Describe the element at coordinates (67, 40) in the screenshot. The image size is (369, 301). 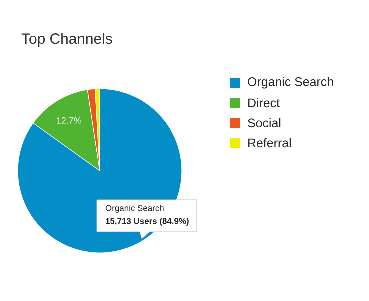
I see `chart-title: Top Channels` at that location.